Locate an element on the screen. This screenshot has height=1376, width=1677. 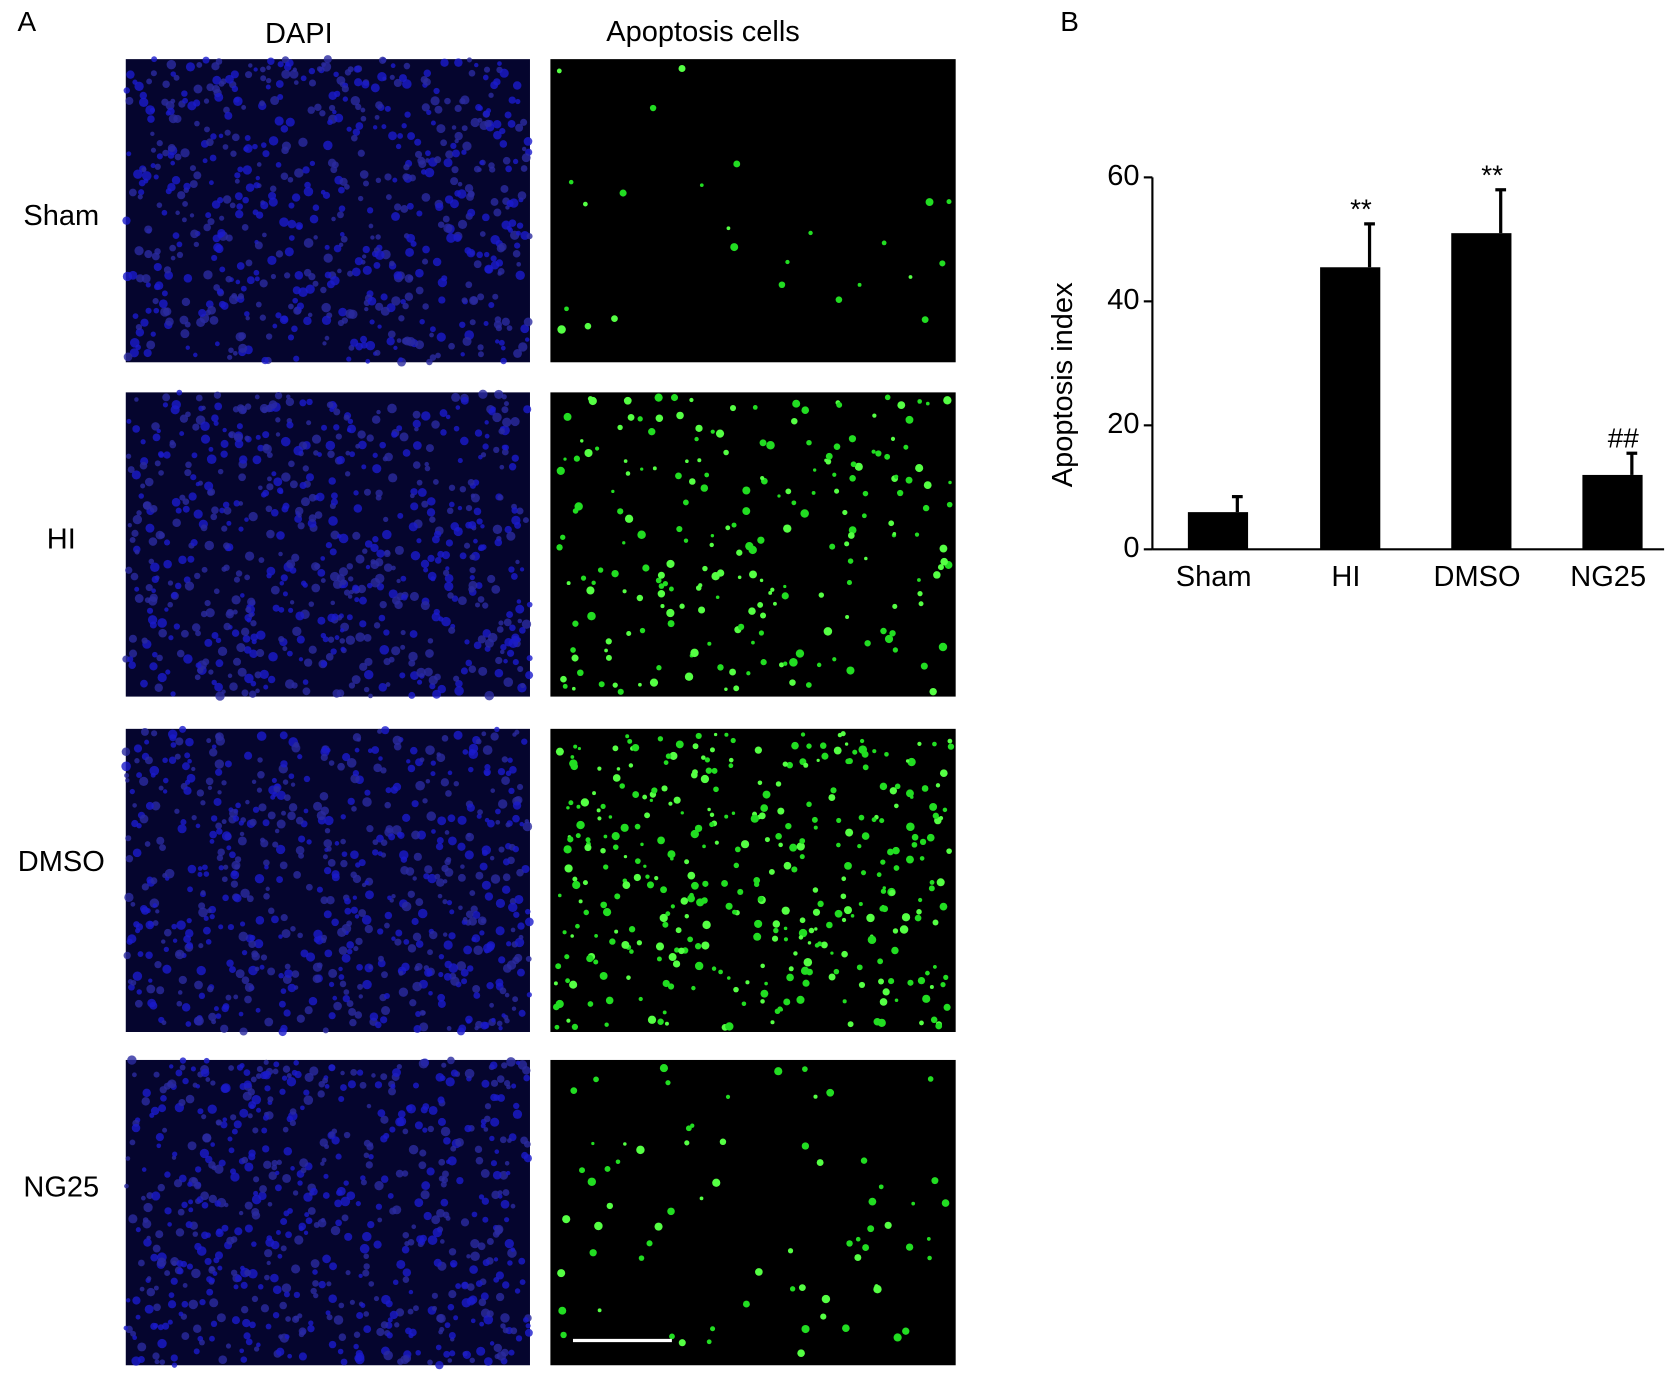
dapi-image is located at coordinates (328, 1212).